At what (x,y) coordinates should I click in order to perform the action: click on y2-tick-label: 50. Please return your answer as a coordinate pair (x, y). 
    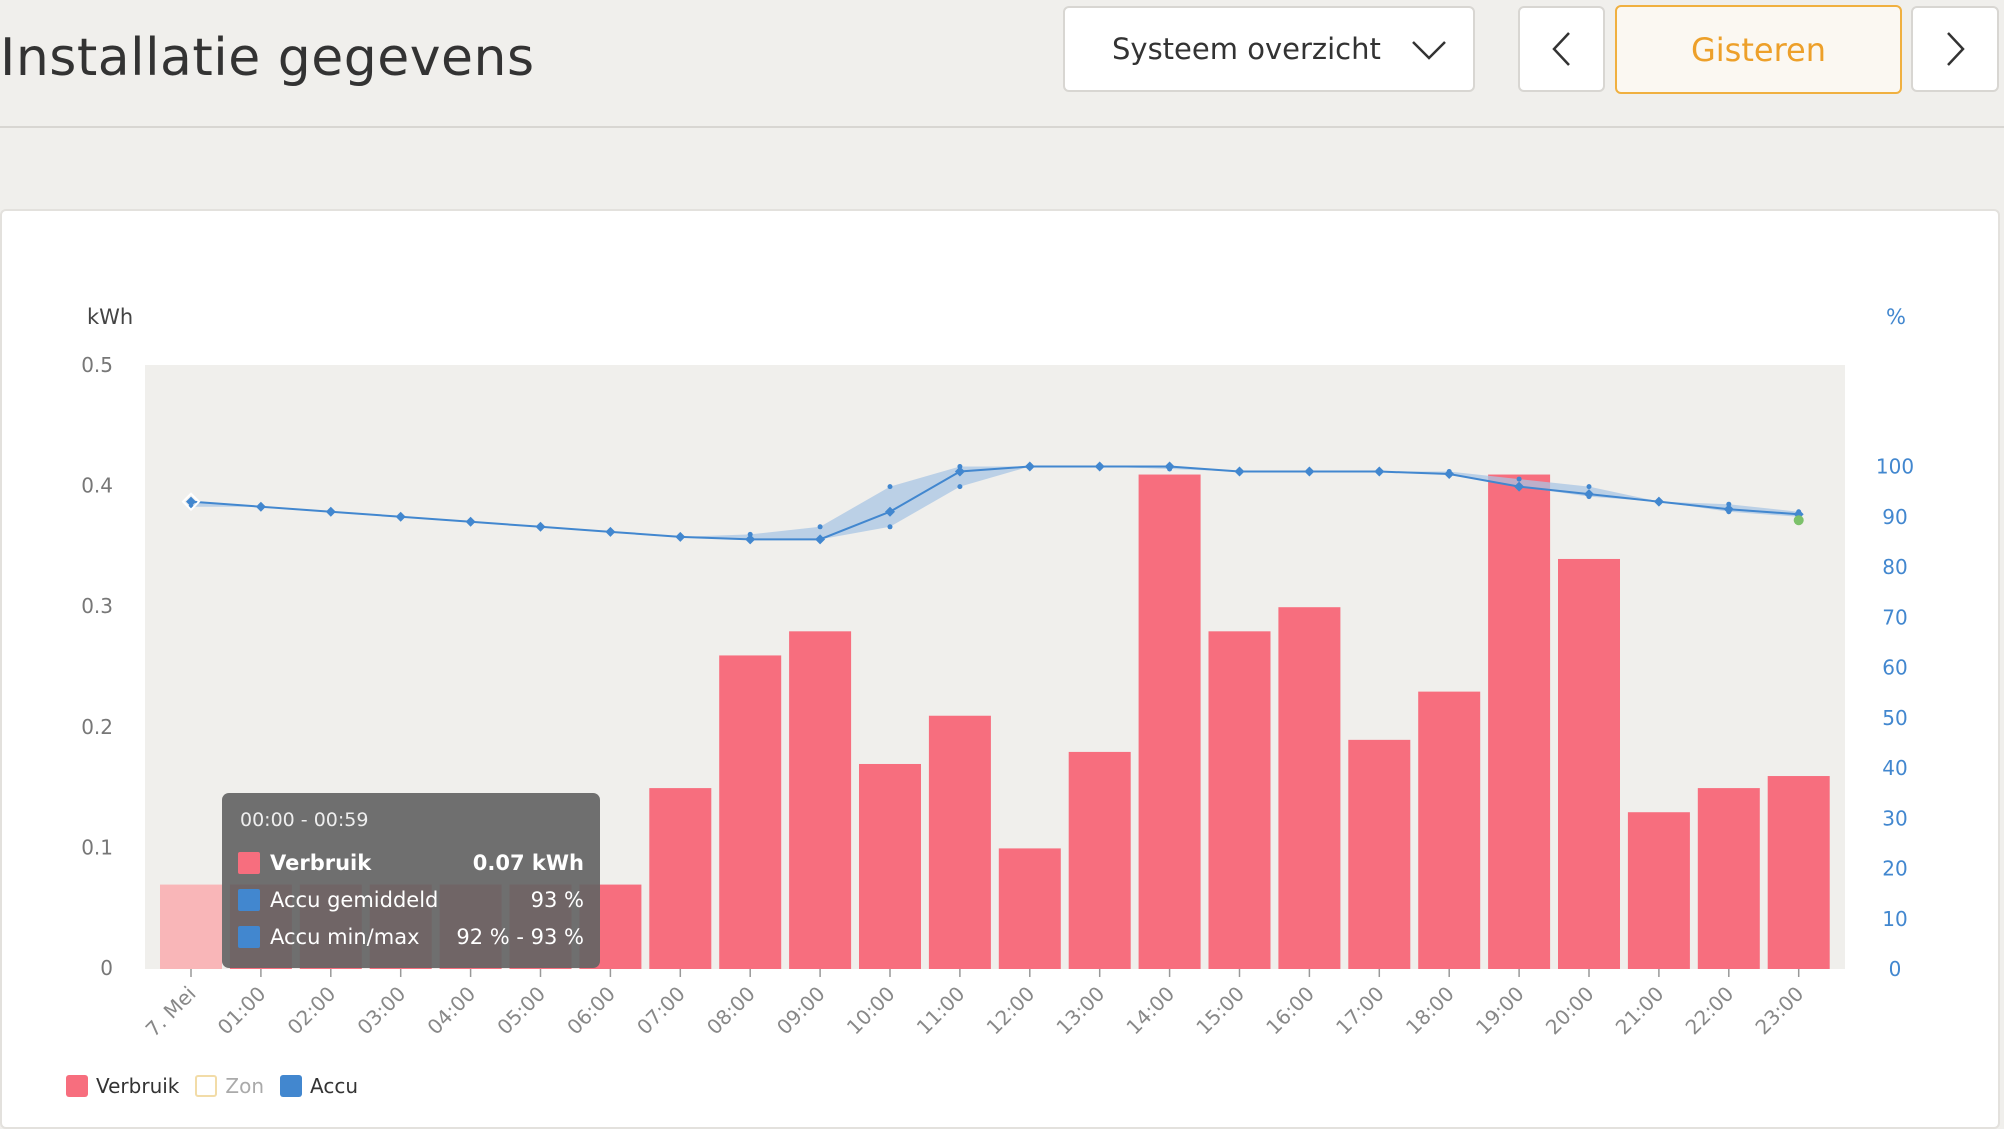
    Looking at the image, I should click on (1894, 718).